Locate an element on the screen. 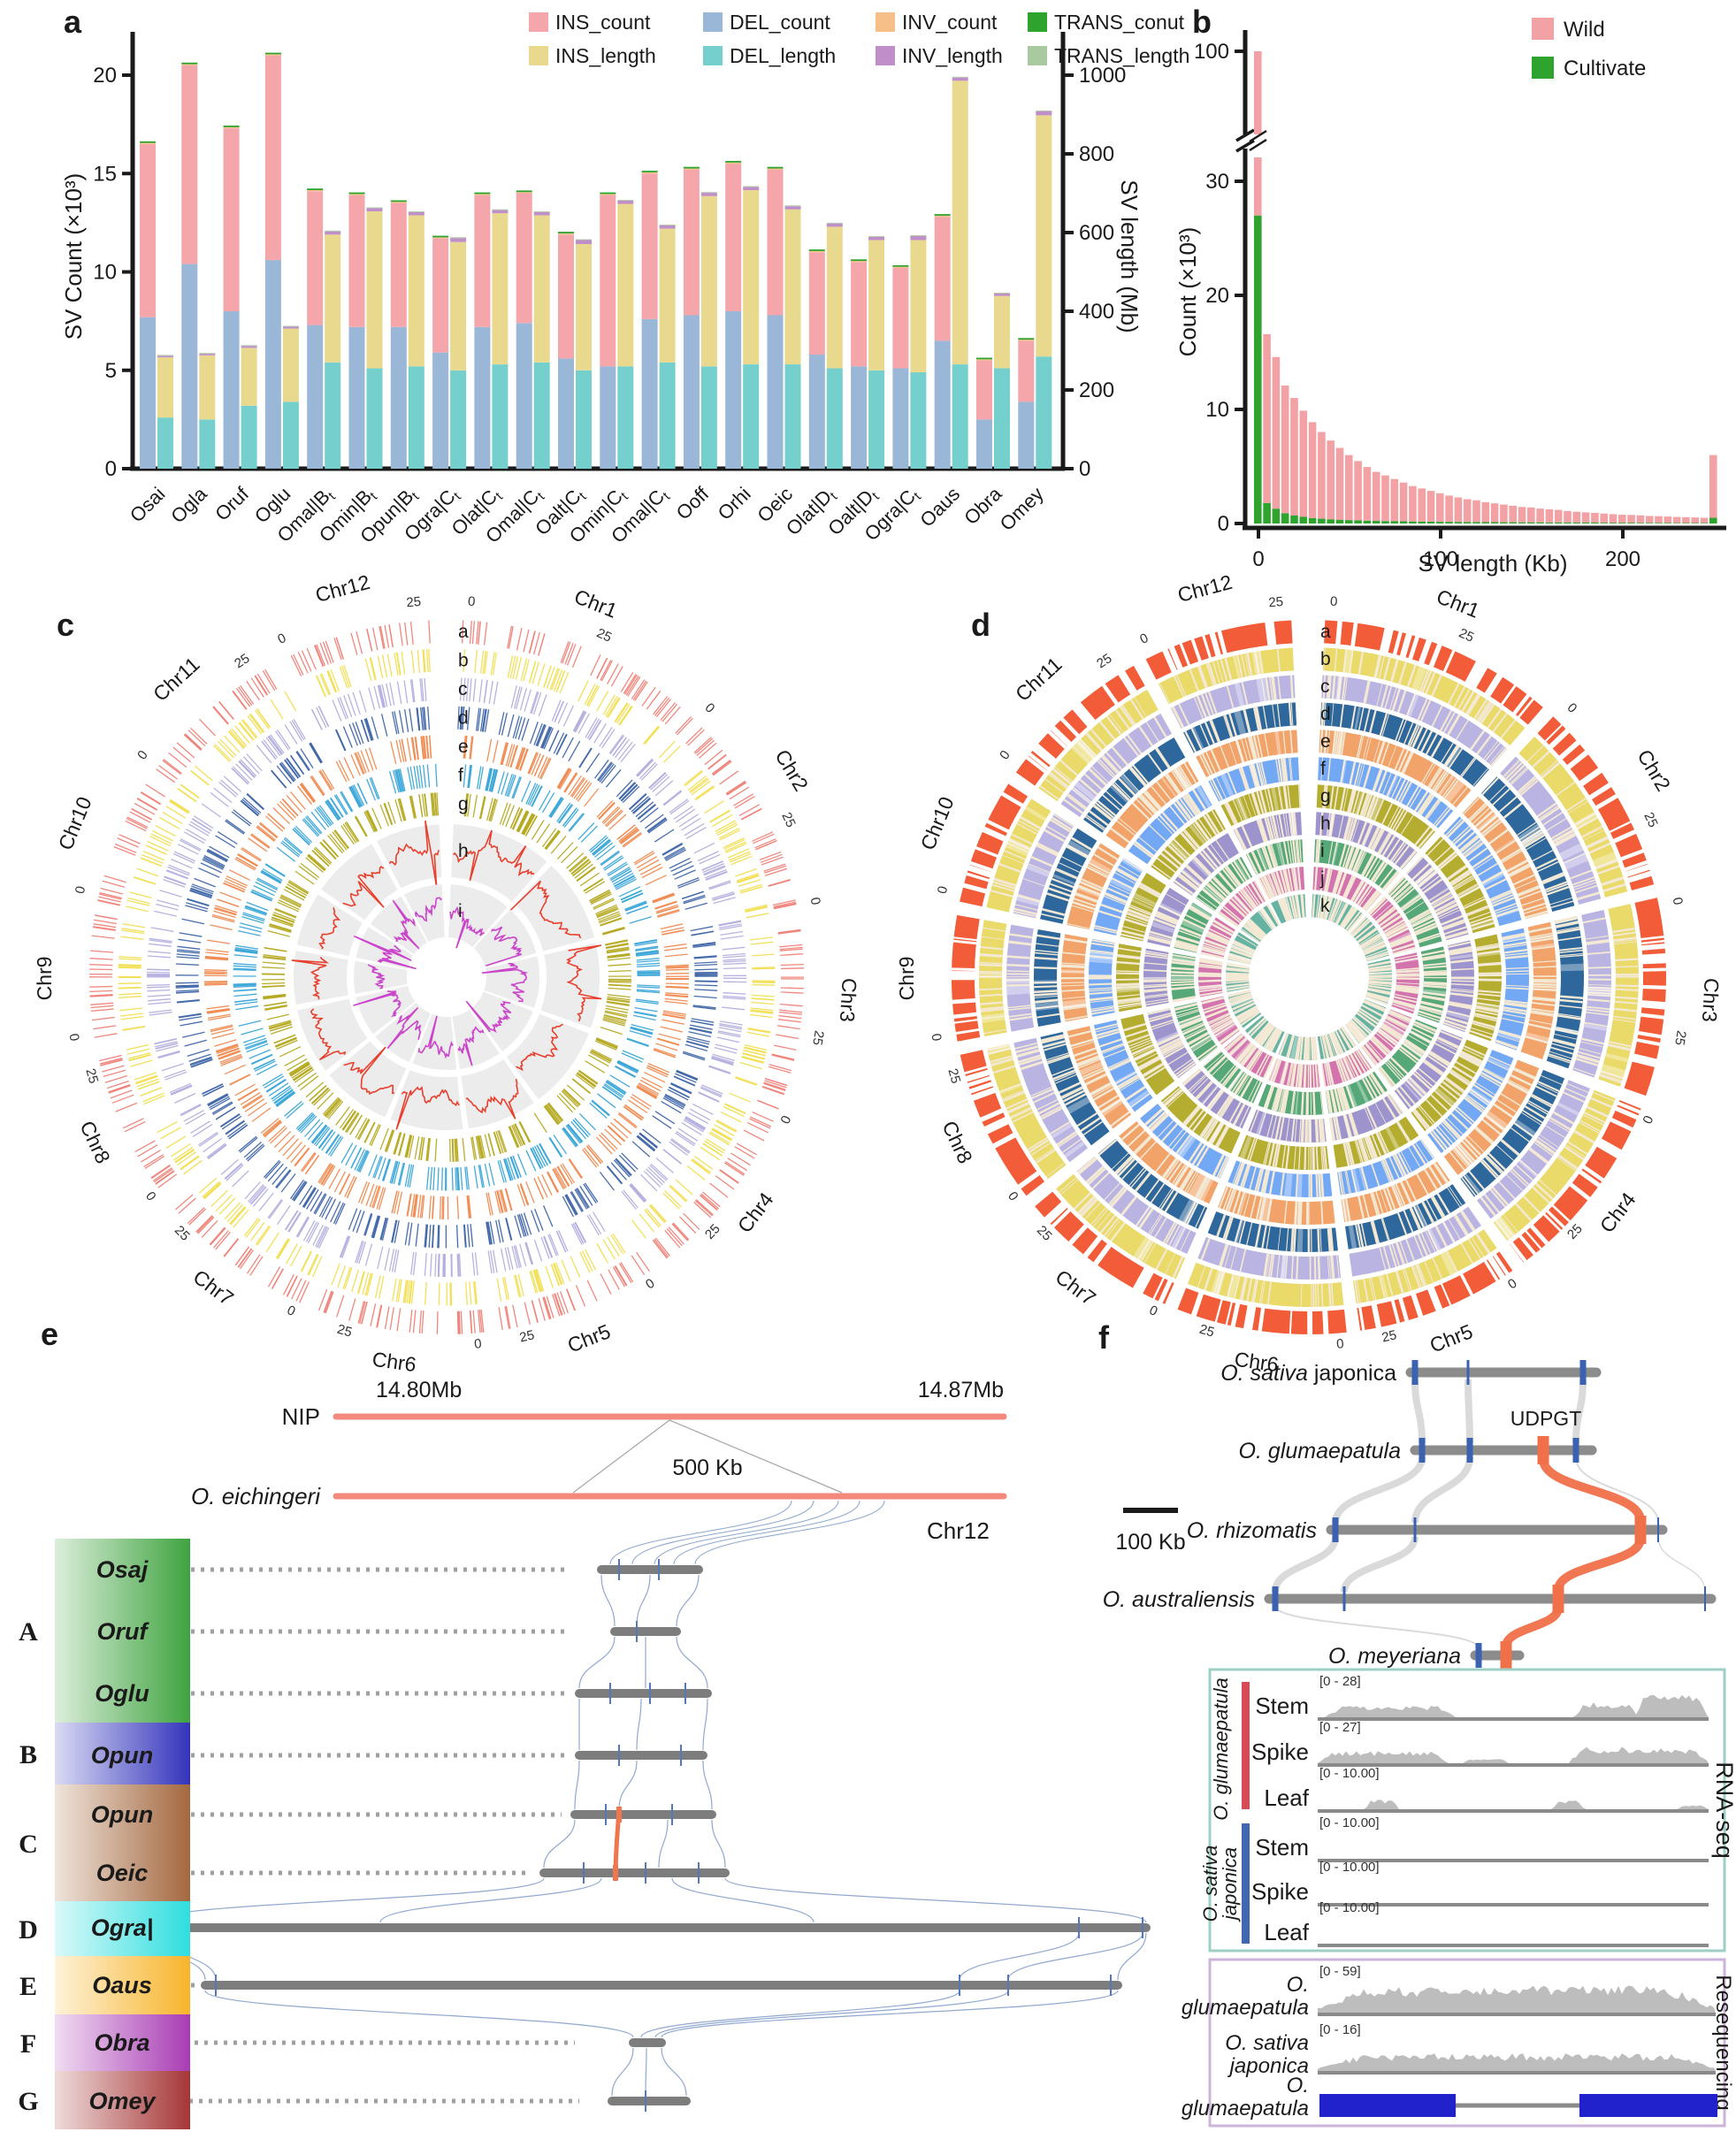 This screenshot has height=2132, width=1736. chromosome-label: Chr10 is located at coordinates (75, 823).